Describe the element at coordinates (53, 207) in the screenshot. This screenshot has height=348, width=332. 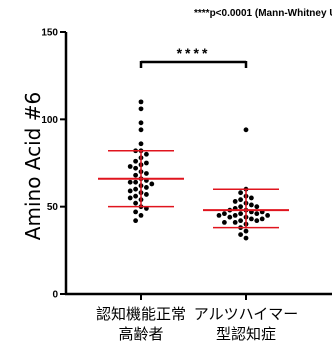
I see `y-tick-label: 50` at that location.